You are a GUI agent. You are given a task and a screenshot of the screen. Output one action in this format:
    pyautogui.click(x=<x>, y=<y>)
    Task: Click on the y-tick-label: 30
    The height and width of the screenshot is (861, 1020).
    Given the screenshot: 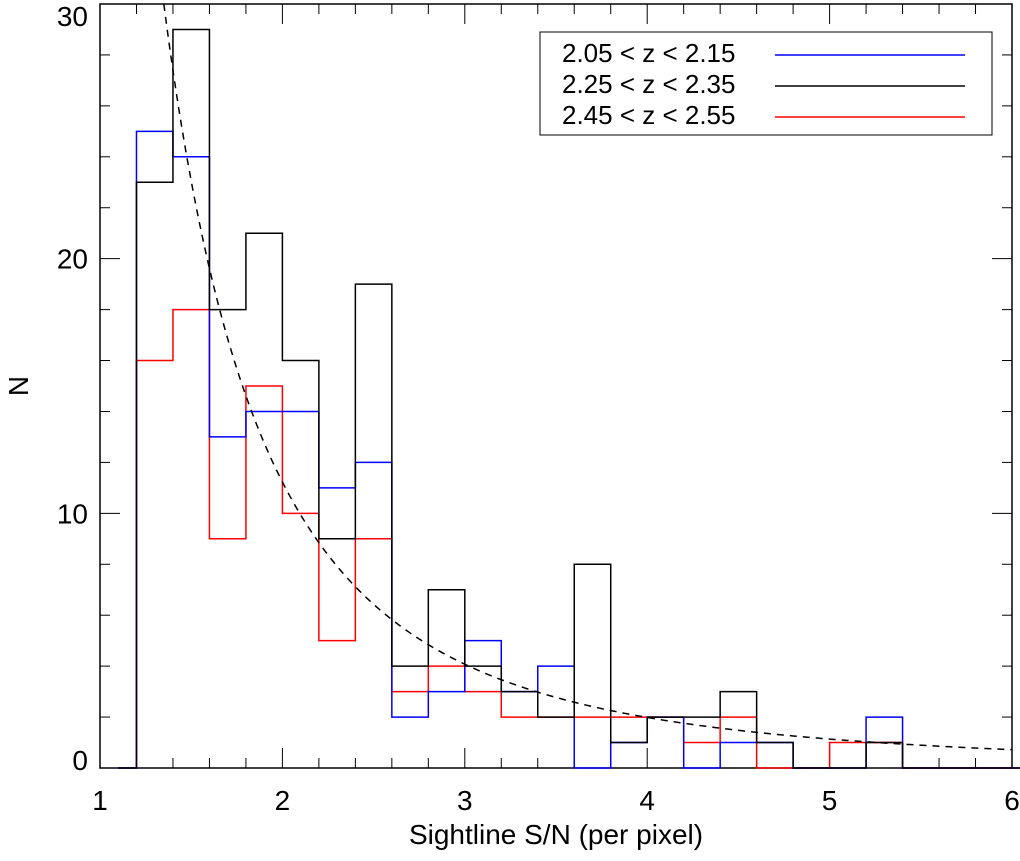 What is the action you would take?
    pyautogui.click(x=72, y=16)
    